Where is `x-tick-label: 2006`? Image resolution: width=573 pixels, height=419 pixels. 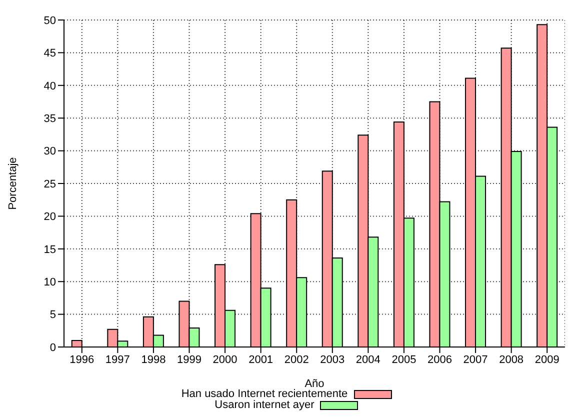
x-tick-label: 2006 is located at coordinates (440, 360).